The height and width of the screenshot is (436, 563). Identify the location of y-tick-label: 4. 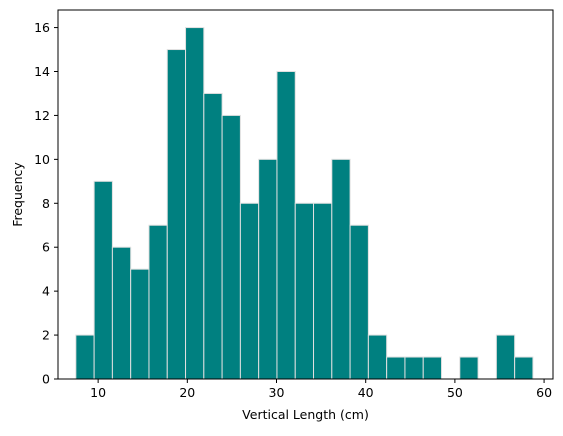
(46, 291).